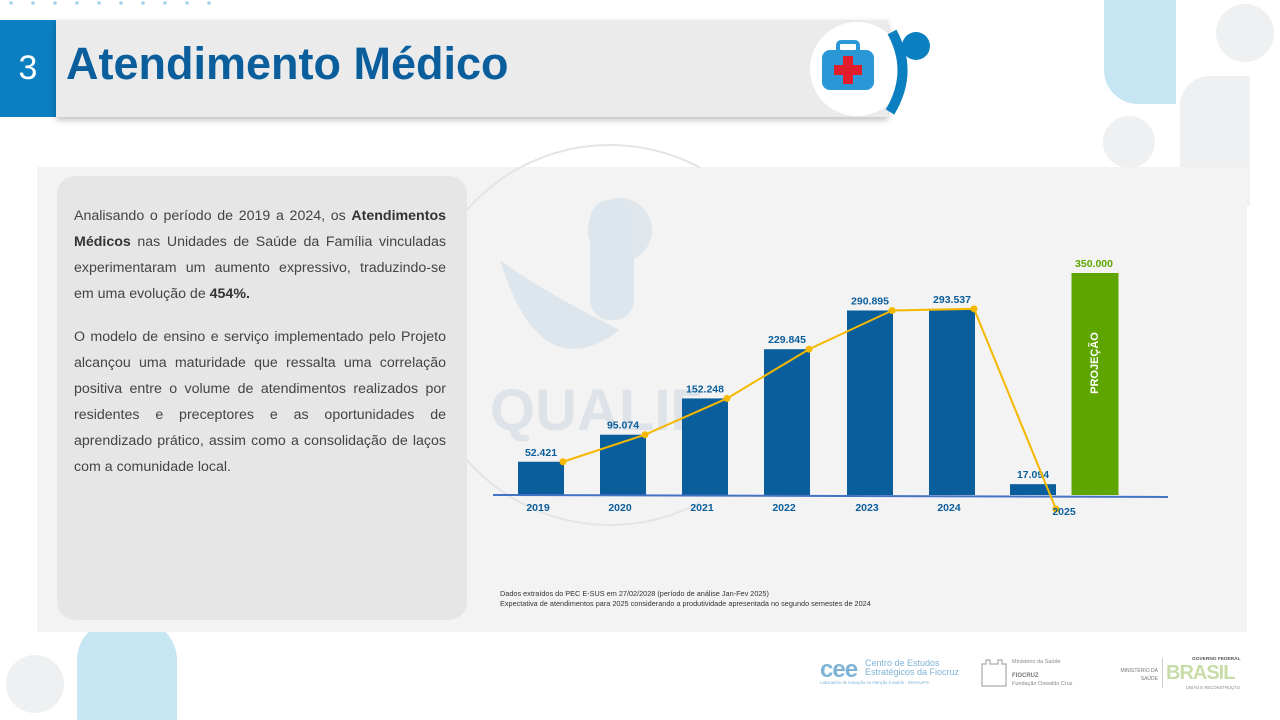 The width and height of the screenshot is (1280, 720). I want to click on data-label-projection: 350.000, so click(1094, 264).